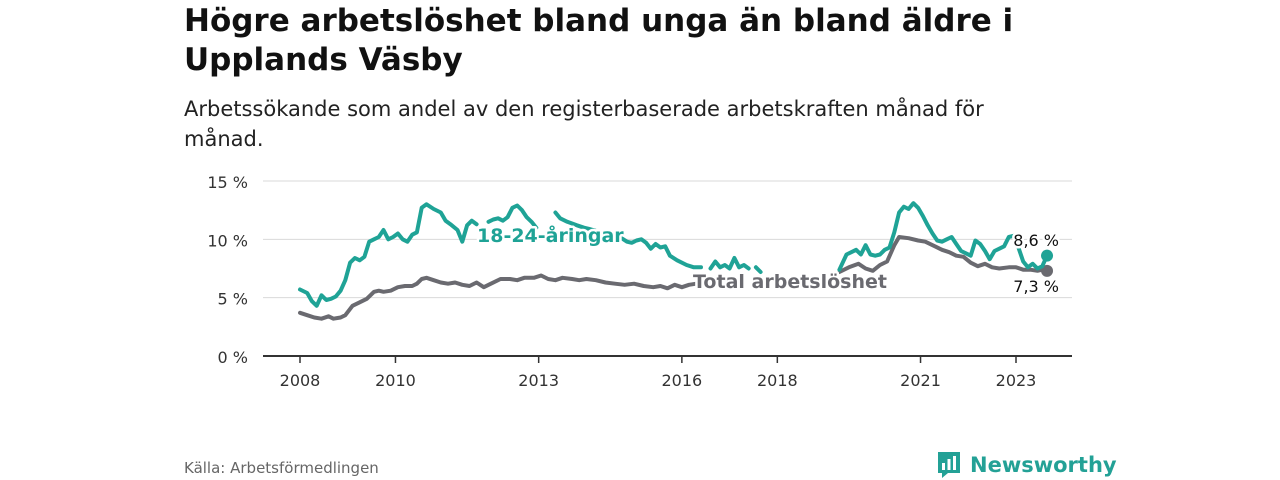 The height and width of the screenshot is (480, 1280). I want to click on y-tick-label: 10 %, so click(227, 240).